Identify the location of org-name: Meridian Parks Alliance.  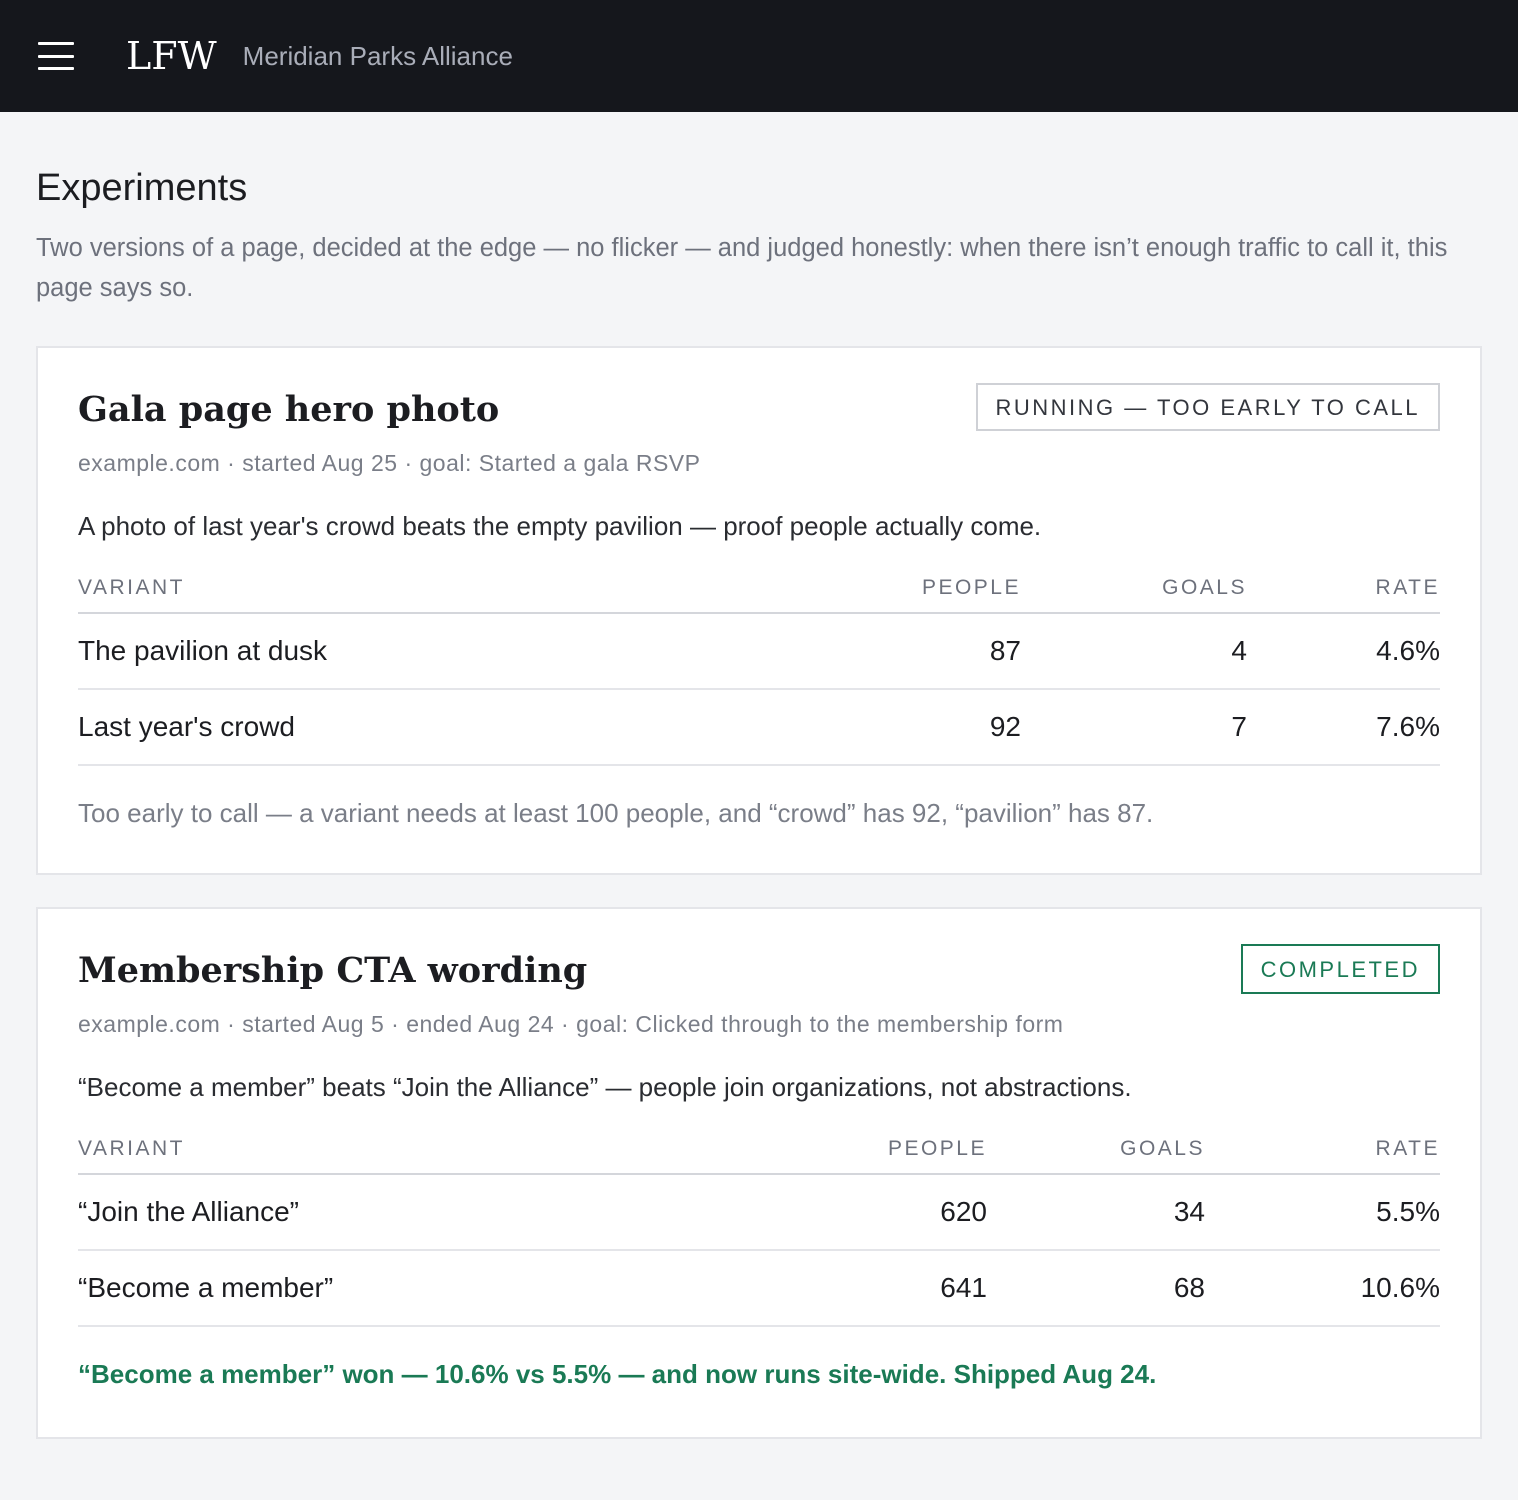
(377, 55).